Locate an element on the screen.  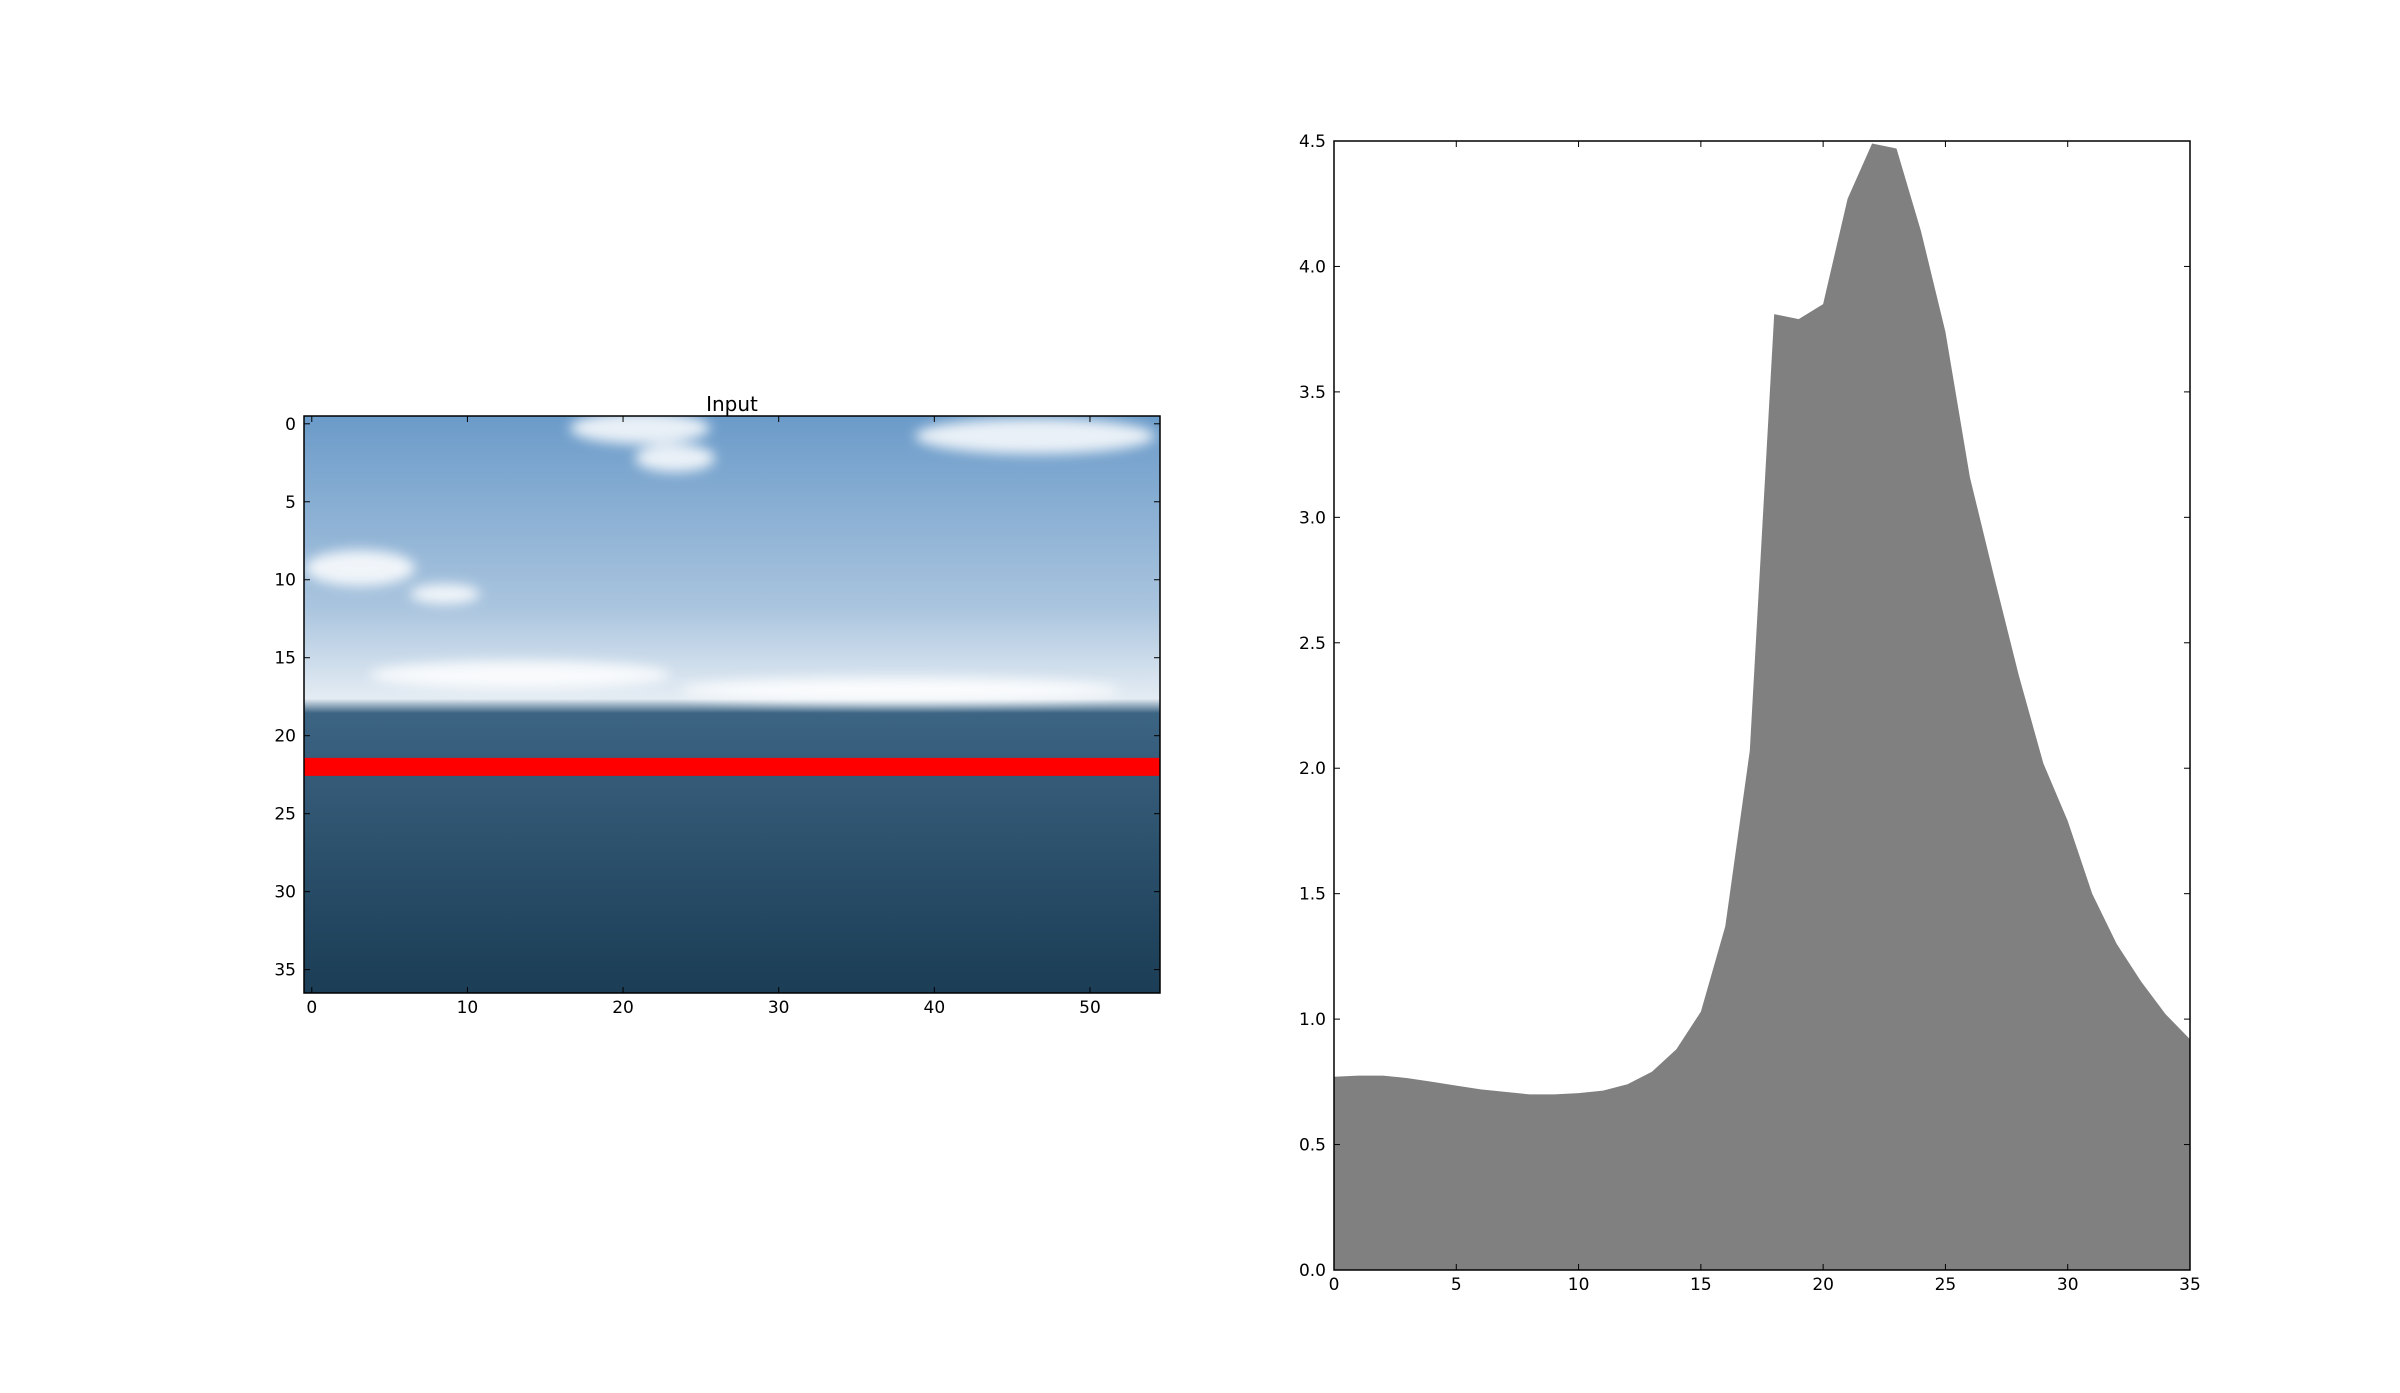
image-content is located at coordinates (732, 704).